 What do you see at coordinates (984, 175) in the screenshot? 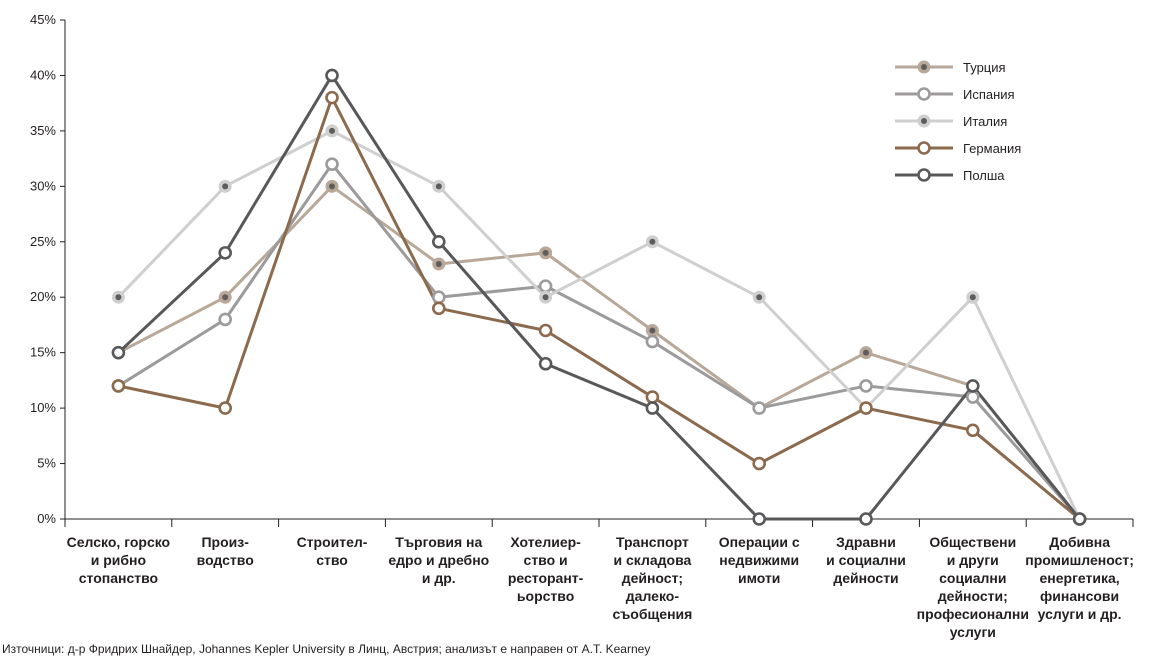
I see `legend-label: Полша` at bounding box center [984, 175].